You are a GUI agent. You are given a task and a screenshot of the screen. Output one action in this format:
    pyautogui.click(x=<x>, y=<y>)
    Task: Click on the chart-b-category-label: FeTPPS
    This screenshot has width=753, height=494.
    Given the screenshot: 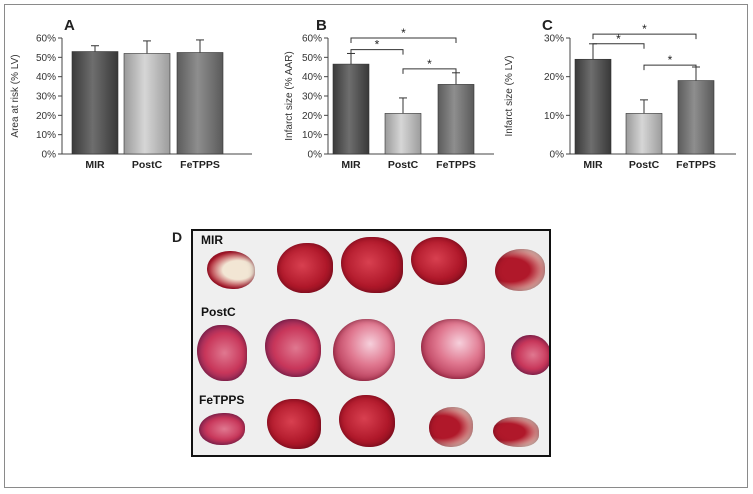 What is the action you would take?
    pyautogui.click(x=456, y=165)
    